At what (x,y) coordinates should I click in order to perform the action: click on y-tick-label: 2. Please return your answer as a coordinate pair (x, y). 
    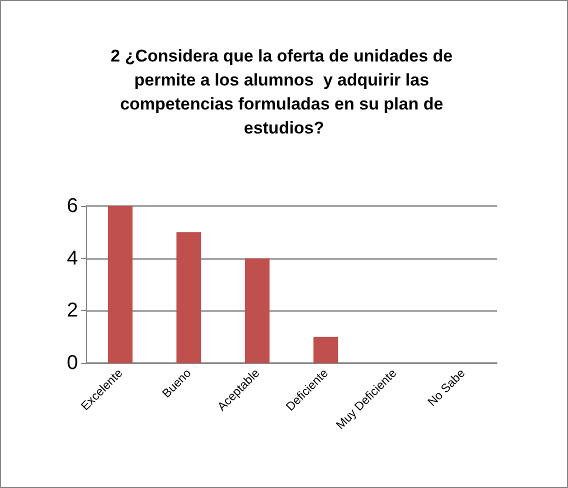
    Looking at the image, I should click on (72, 311).